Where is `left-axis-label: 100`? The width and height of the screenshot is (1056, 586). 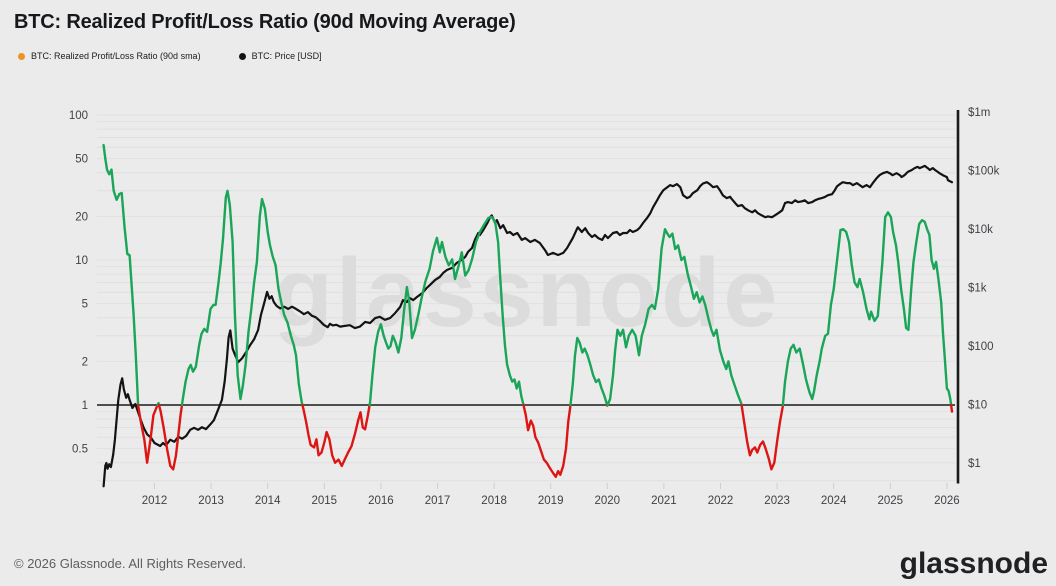 left-axis-label: 100 is located at coordinates (78, 116).